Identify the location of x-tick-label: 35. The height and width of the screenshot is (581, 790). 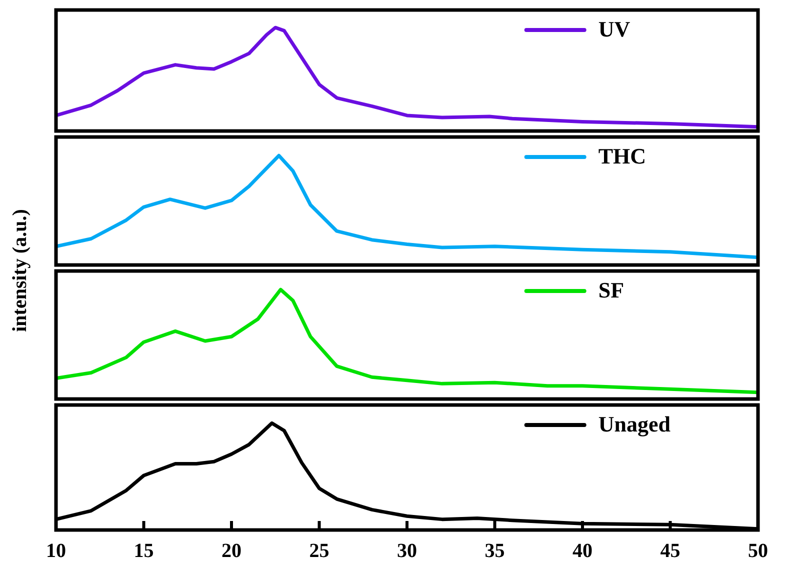
(494, 551).